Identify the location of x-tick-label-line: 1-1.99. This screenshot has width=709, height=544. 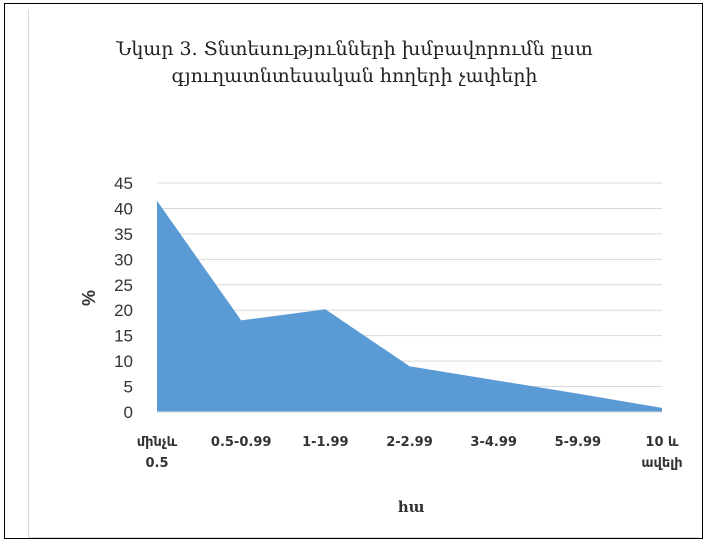
(325, 442).